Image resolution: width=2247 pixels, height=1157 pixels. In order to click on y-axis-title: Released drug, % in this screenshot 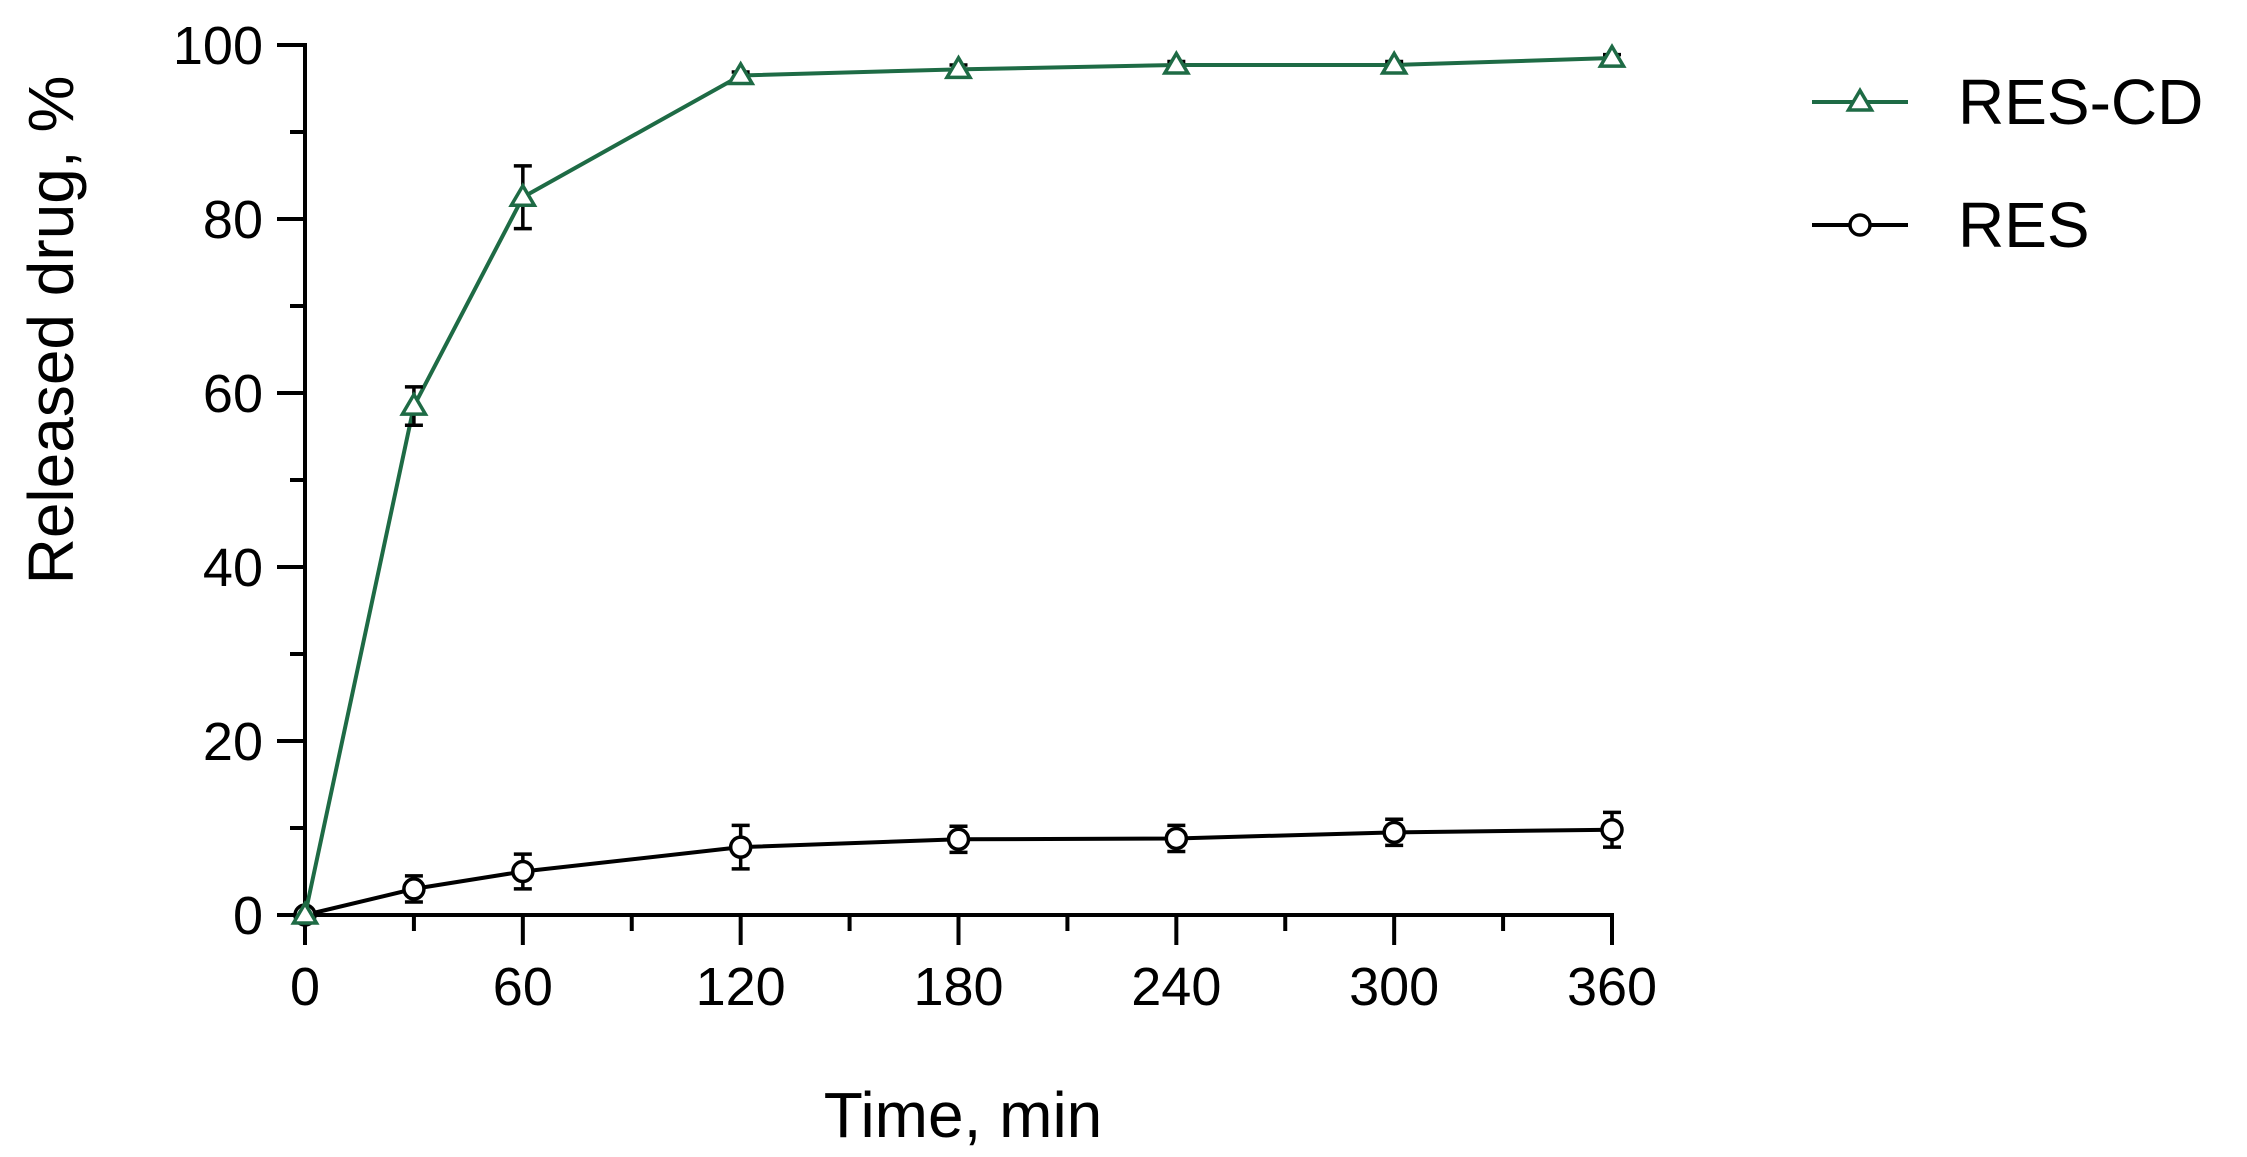, I will do `click(51, 330)`.